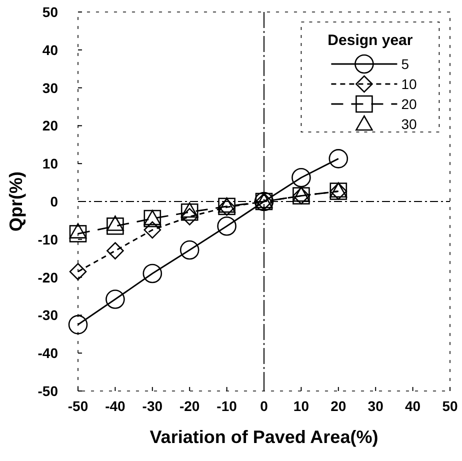 This screenshot has width=462, height=461. What do you see at coordinates (50, 12) in the screenshot?
I see `y-tick-label: 50` at bounding box center [50, 12].